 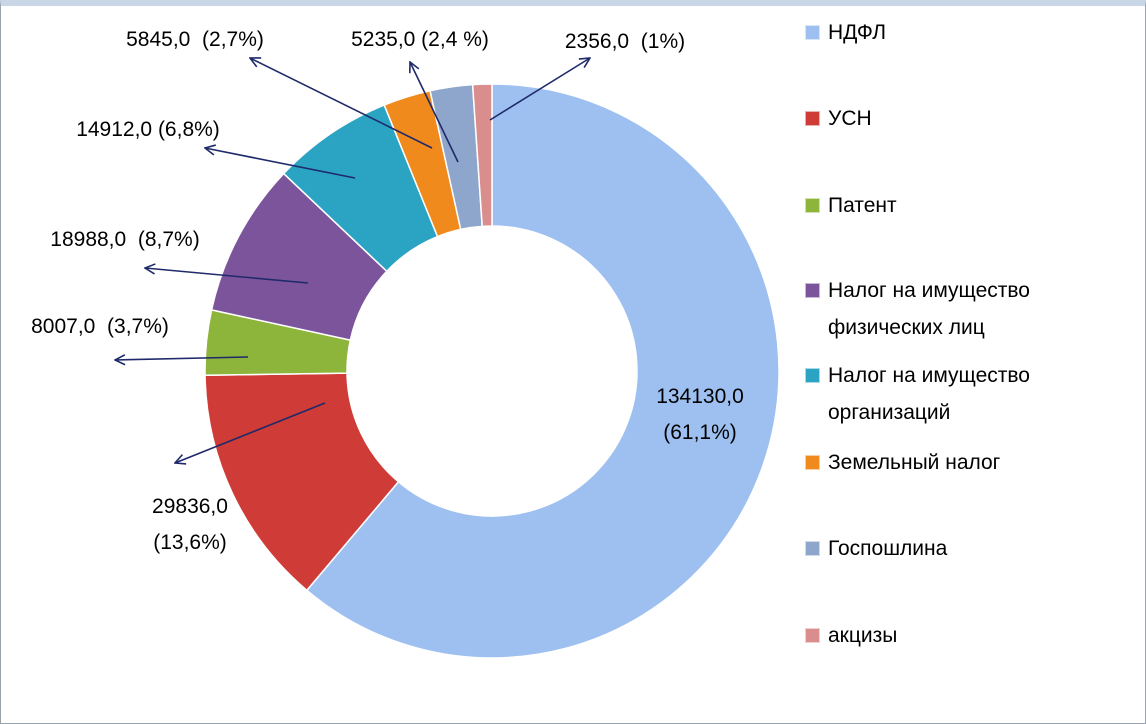 I want to click on legend-entry: УСН, so click(x=850, y=118).